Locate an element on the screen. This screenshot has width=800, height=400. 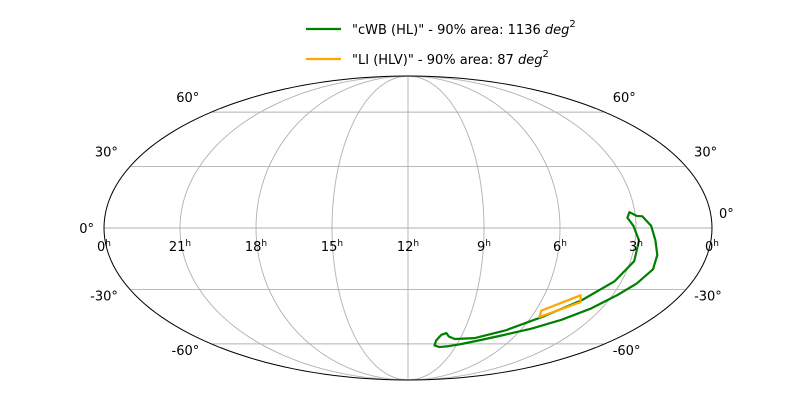
y-tick-label-left: -60° is located at coordinates (186, 351).